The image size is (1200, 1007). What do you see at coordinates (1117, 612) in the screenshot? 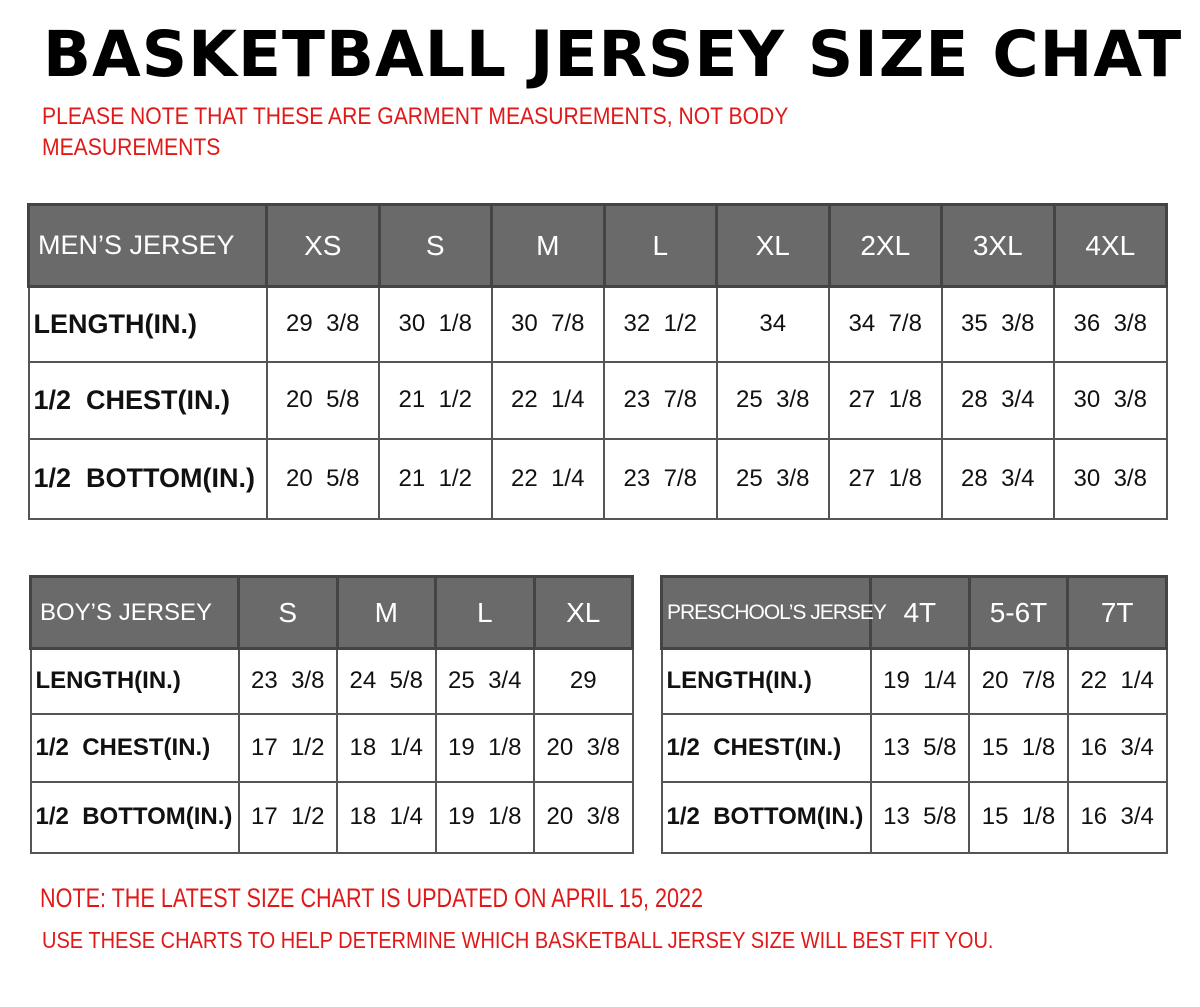
I see `size-header: 7T` at bounding box center [1117, 612].